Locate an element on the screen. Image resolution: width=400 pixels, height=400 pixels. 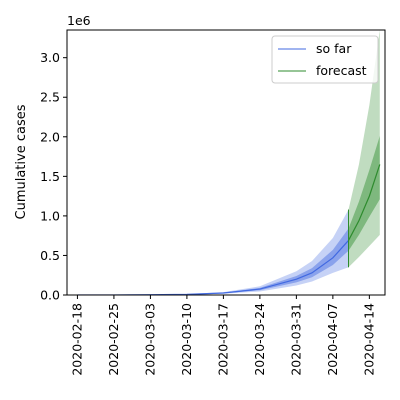
y-tick-label: 0.5 is located at coordinates (50, 255).